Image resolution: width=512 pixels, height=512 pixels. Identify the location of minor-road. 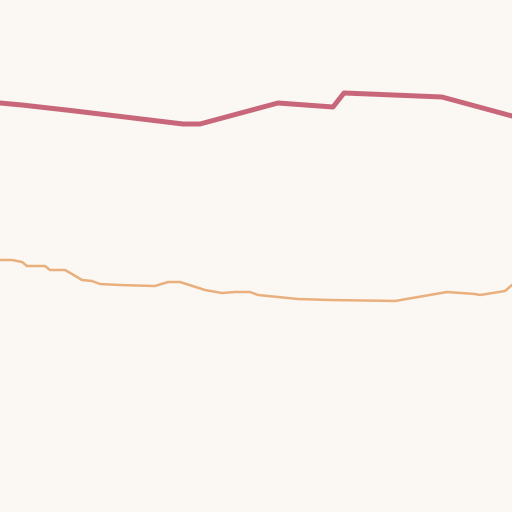
(256, 280).